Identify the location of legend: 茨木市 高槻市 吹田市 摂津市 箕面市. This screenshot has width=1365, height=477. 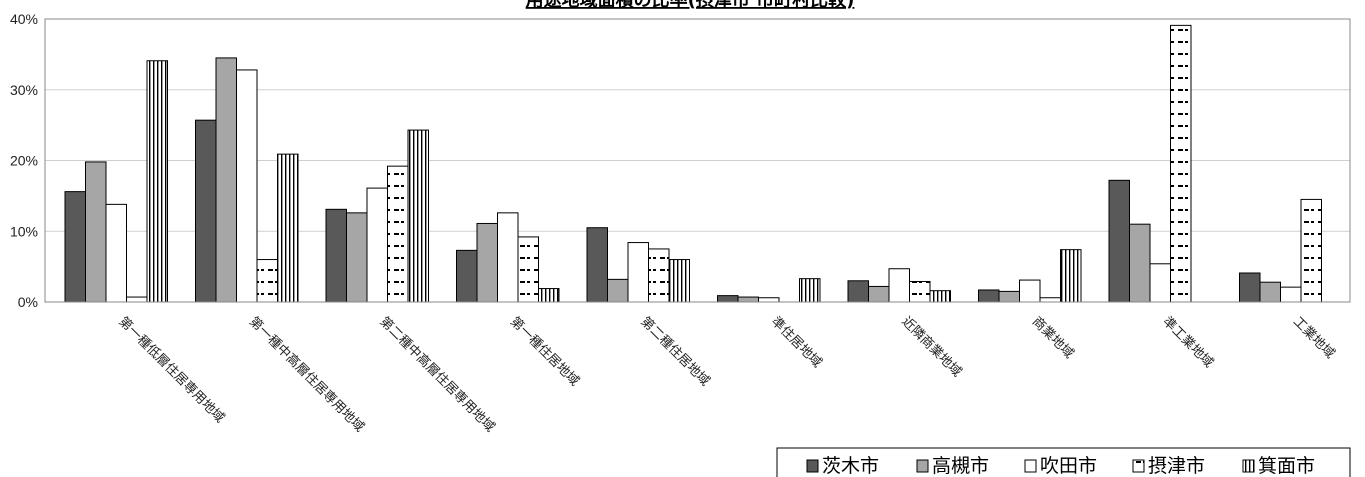
(1063, 462).